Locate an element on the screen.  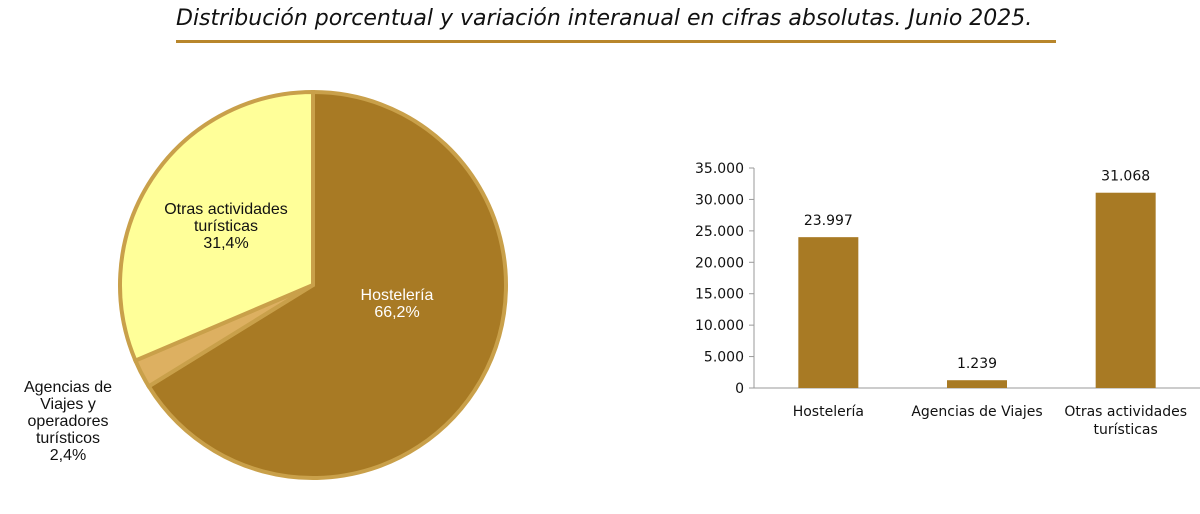
y-tick-label: 15.000 is located at coordinates (719, 295).